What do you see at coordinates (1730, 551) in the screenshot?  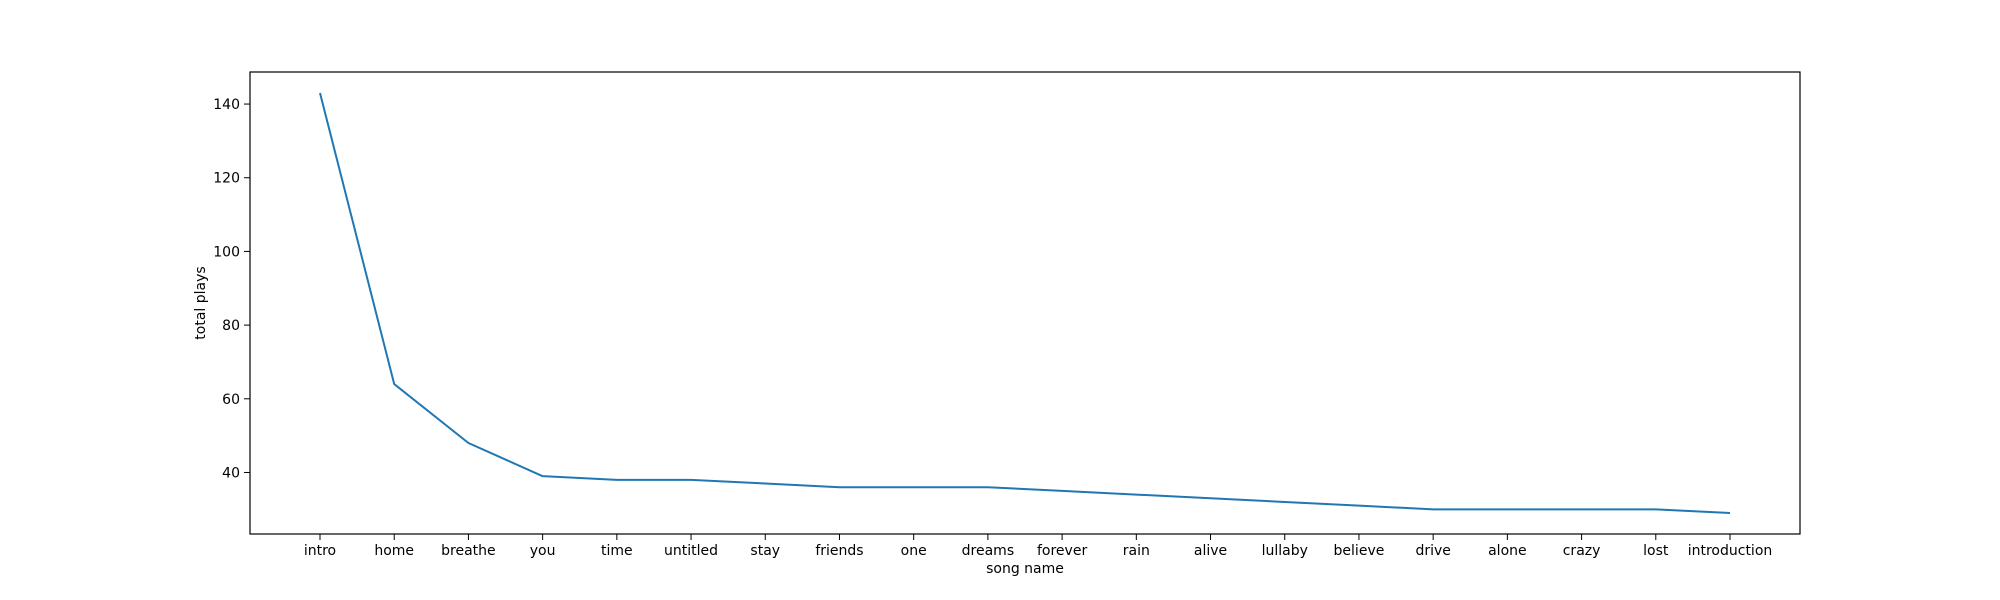 I see `x-tick-label: introduction` at bounding box center [1730, 551].